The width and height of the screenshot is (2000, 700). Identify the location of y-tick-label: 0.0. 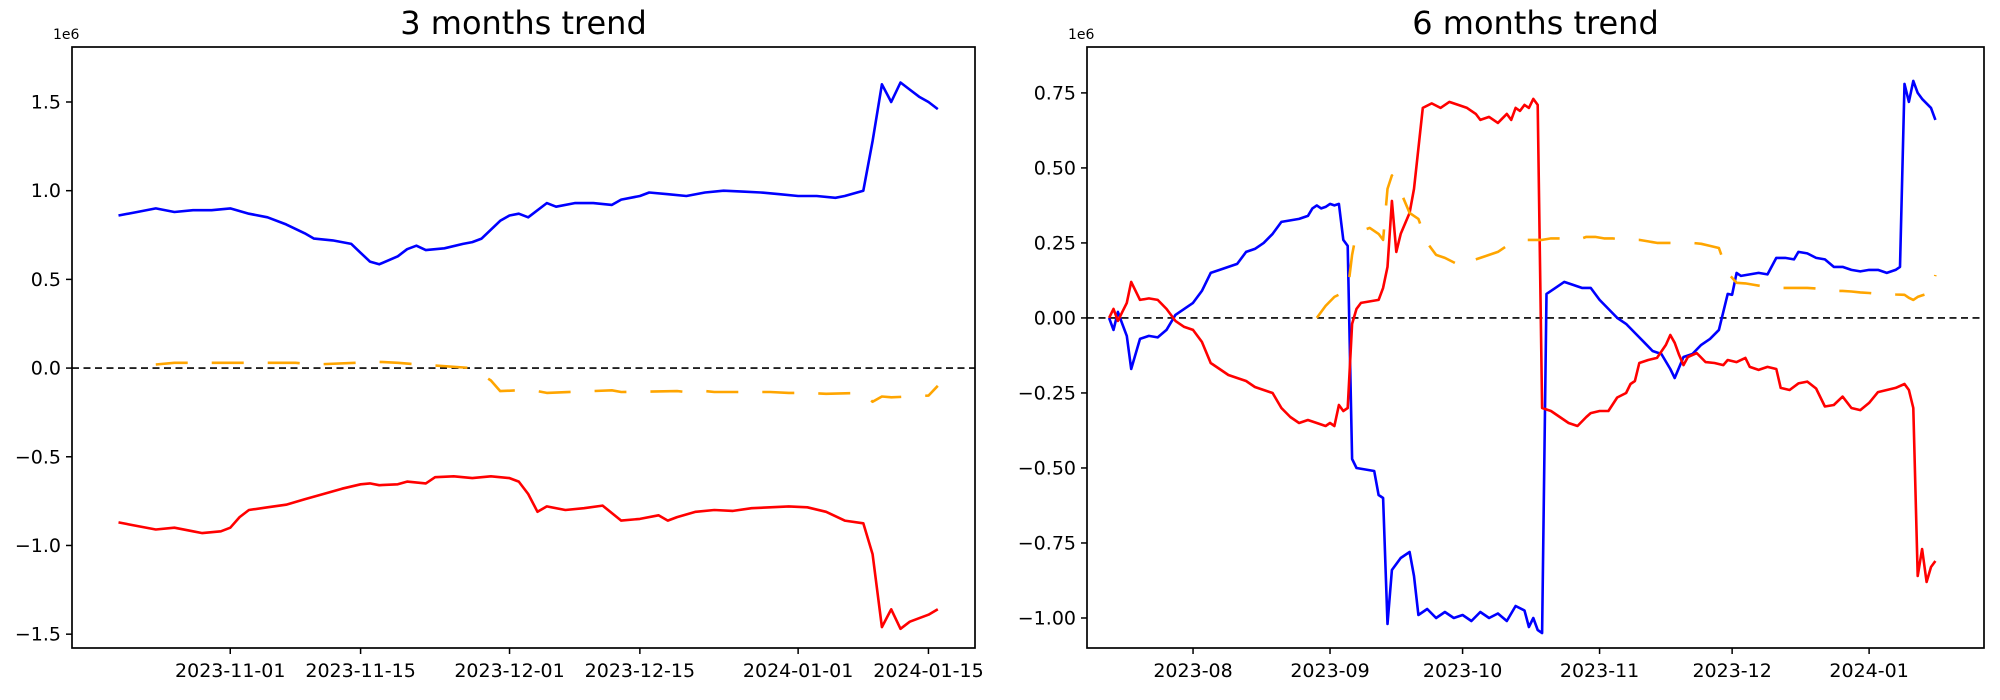
(46, 369).